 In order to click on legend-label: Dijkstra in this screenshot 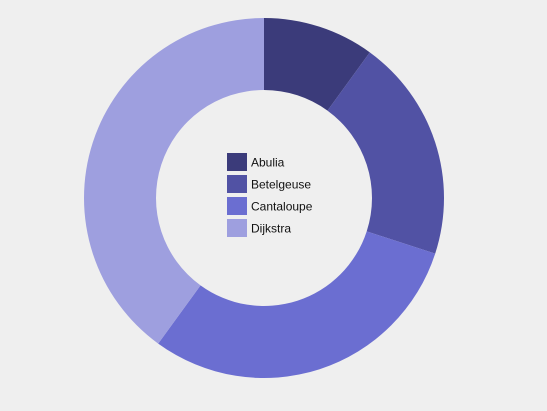, I will do `click(271, 229)`.